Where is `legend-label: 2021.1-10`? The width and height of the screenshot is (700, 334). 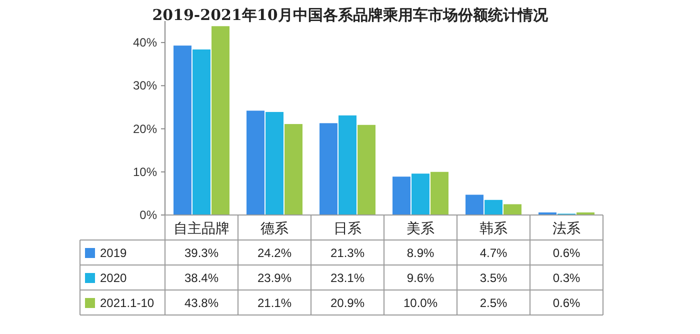 legend-label: 2021.1-10 is located at coordinates (127, 303).